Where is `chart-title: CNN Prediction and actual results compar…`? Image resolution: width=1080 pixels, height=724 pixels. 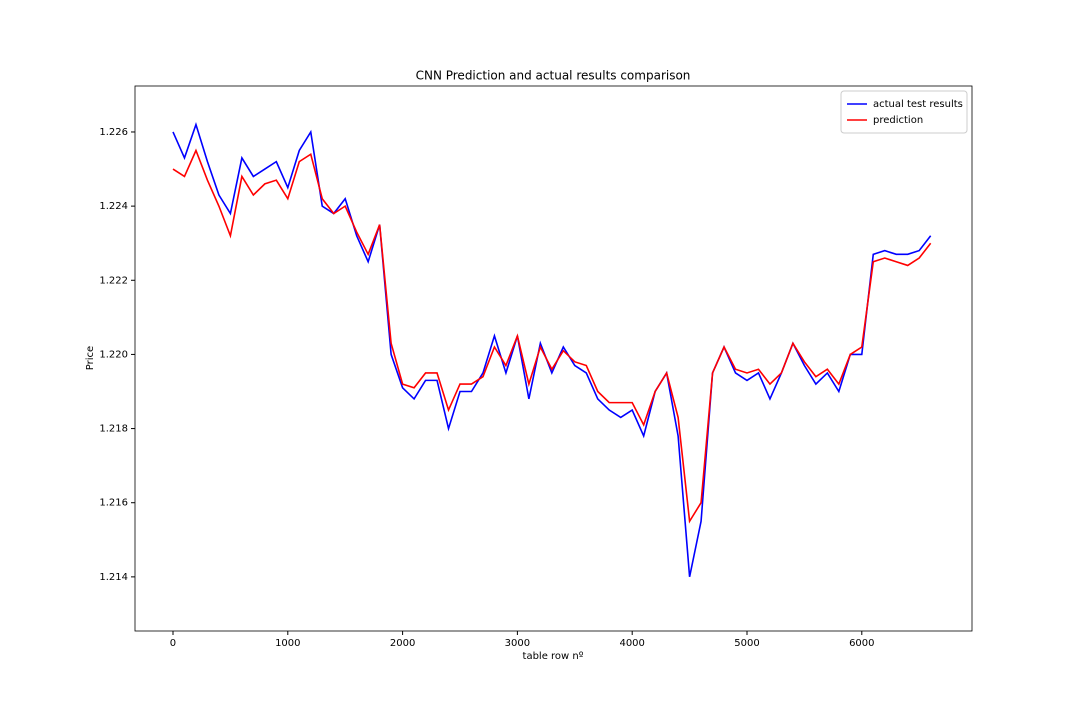 chart-title: CNN Prediction and actual results compar… is located at coordinates (553, 76).